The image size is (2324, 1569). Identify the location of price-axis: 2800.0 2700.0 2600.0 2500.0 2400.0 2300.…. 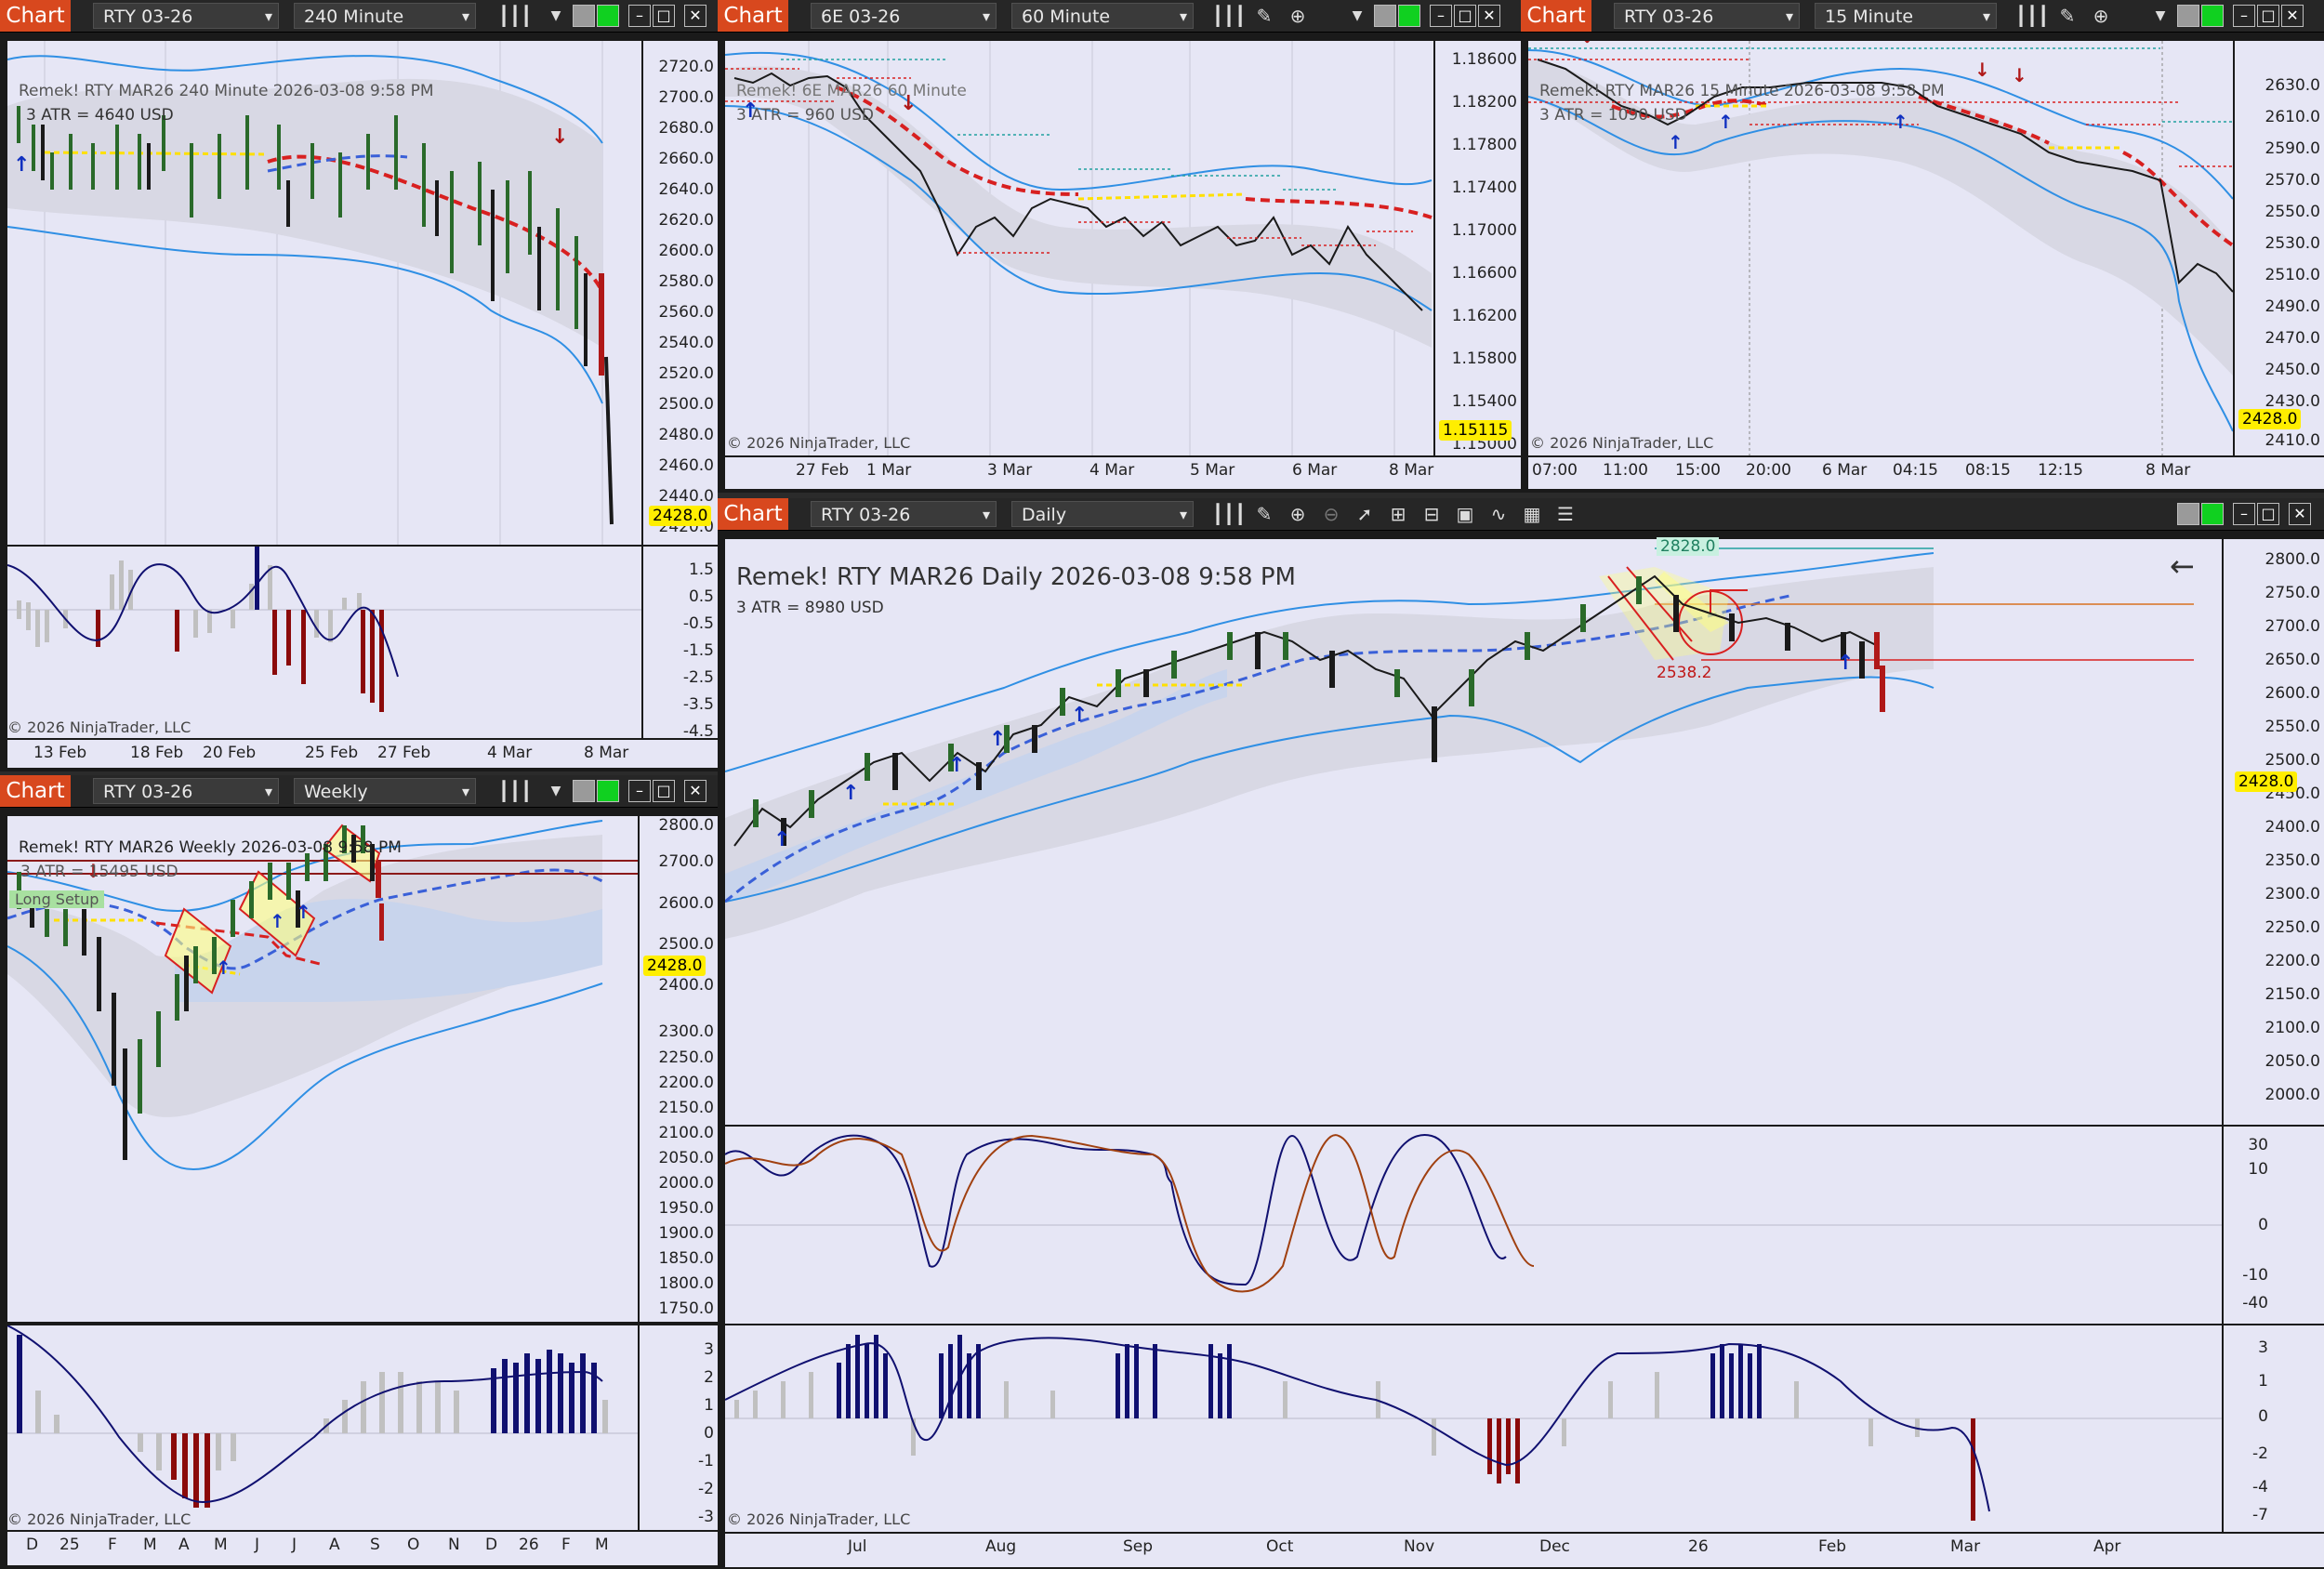
(679, 1069).